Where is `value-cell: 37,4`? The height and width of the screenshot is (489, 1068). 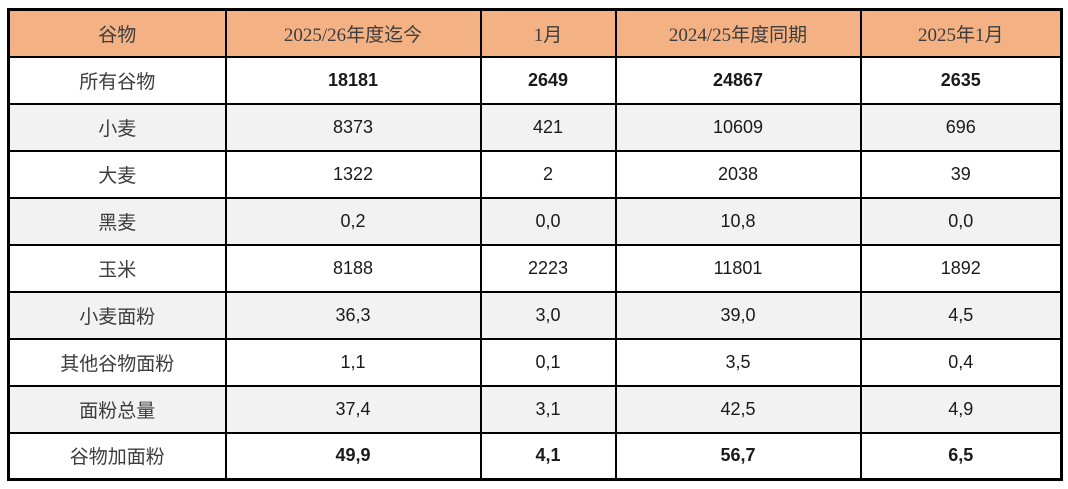
value-cell: 37,4 is located at coordinates (353, 409).